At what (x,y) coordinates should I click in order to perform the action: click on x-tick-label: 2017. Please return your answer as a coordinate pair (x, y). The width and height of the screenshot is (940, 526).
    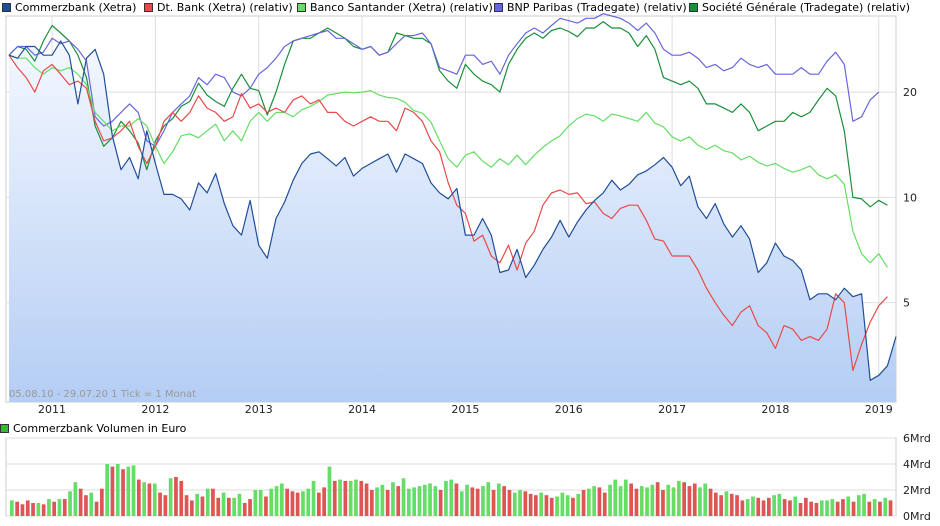
    Looking at the image, I should click on (672, 409).